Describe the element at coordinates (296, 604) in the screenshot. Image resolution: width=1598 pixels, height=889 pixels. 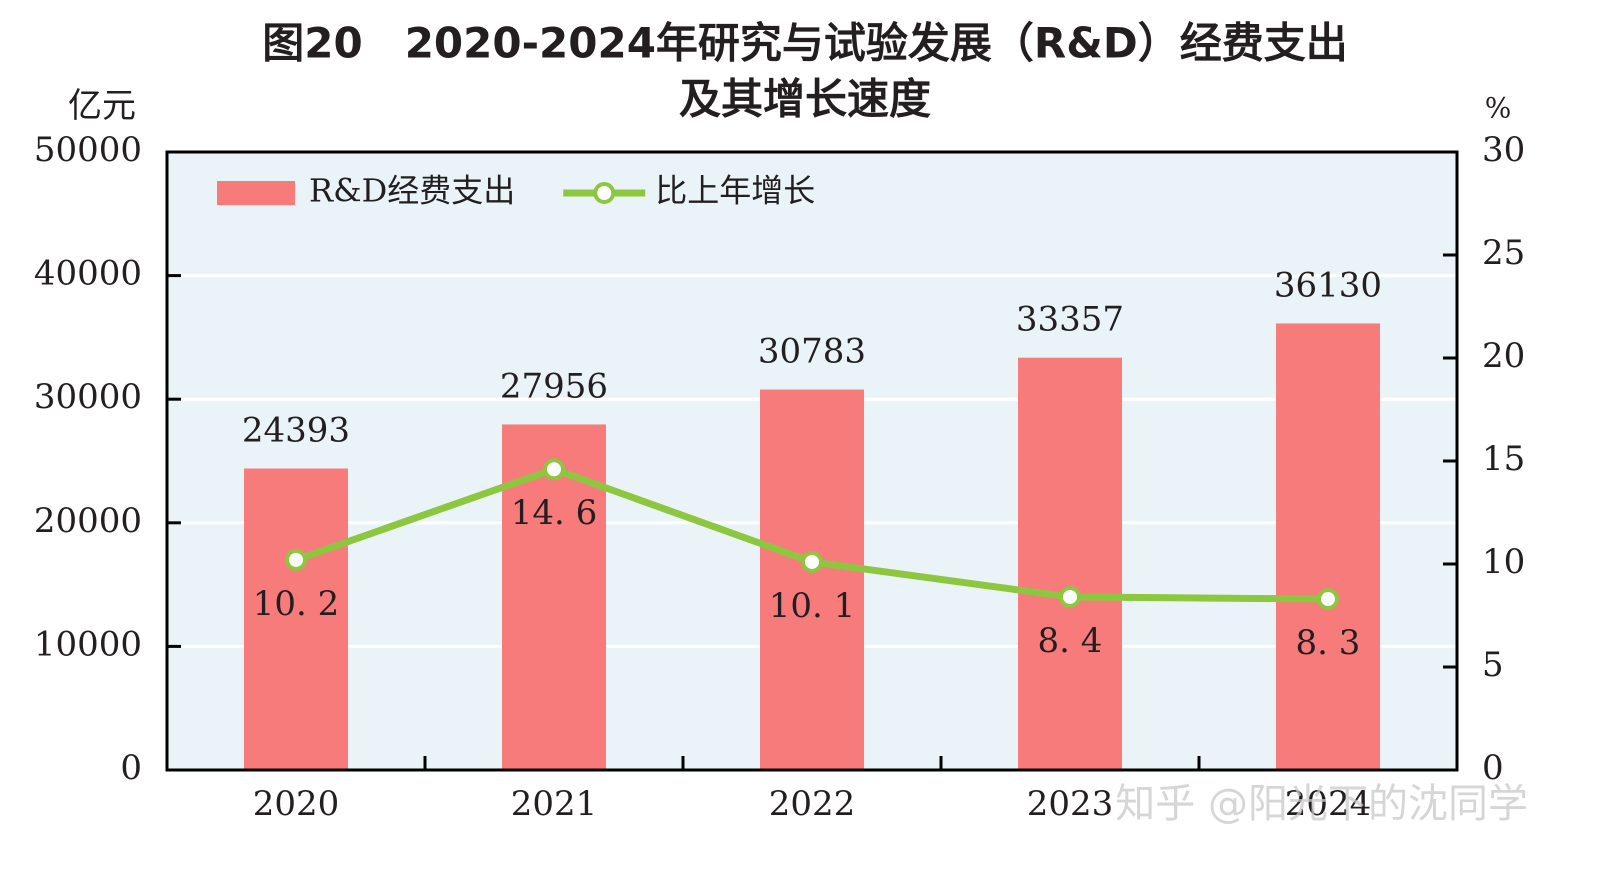
I see `line-value-label: 10. 2` at that location.